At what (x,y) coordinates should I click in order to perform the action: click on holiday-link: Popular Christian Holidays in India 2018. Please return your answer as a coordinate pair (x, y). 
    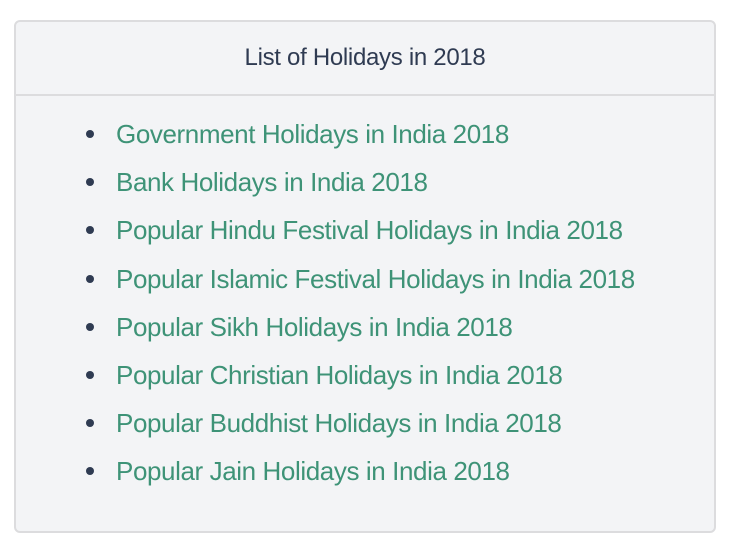
    Looking at the image, I should click on (339, 374).